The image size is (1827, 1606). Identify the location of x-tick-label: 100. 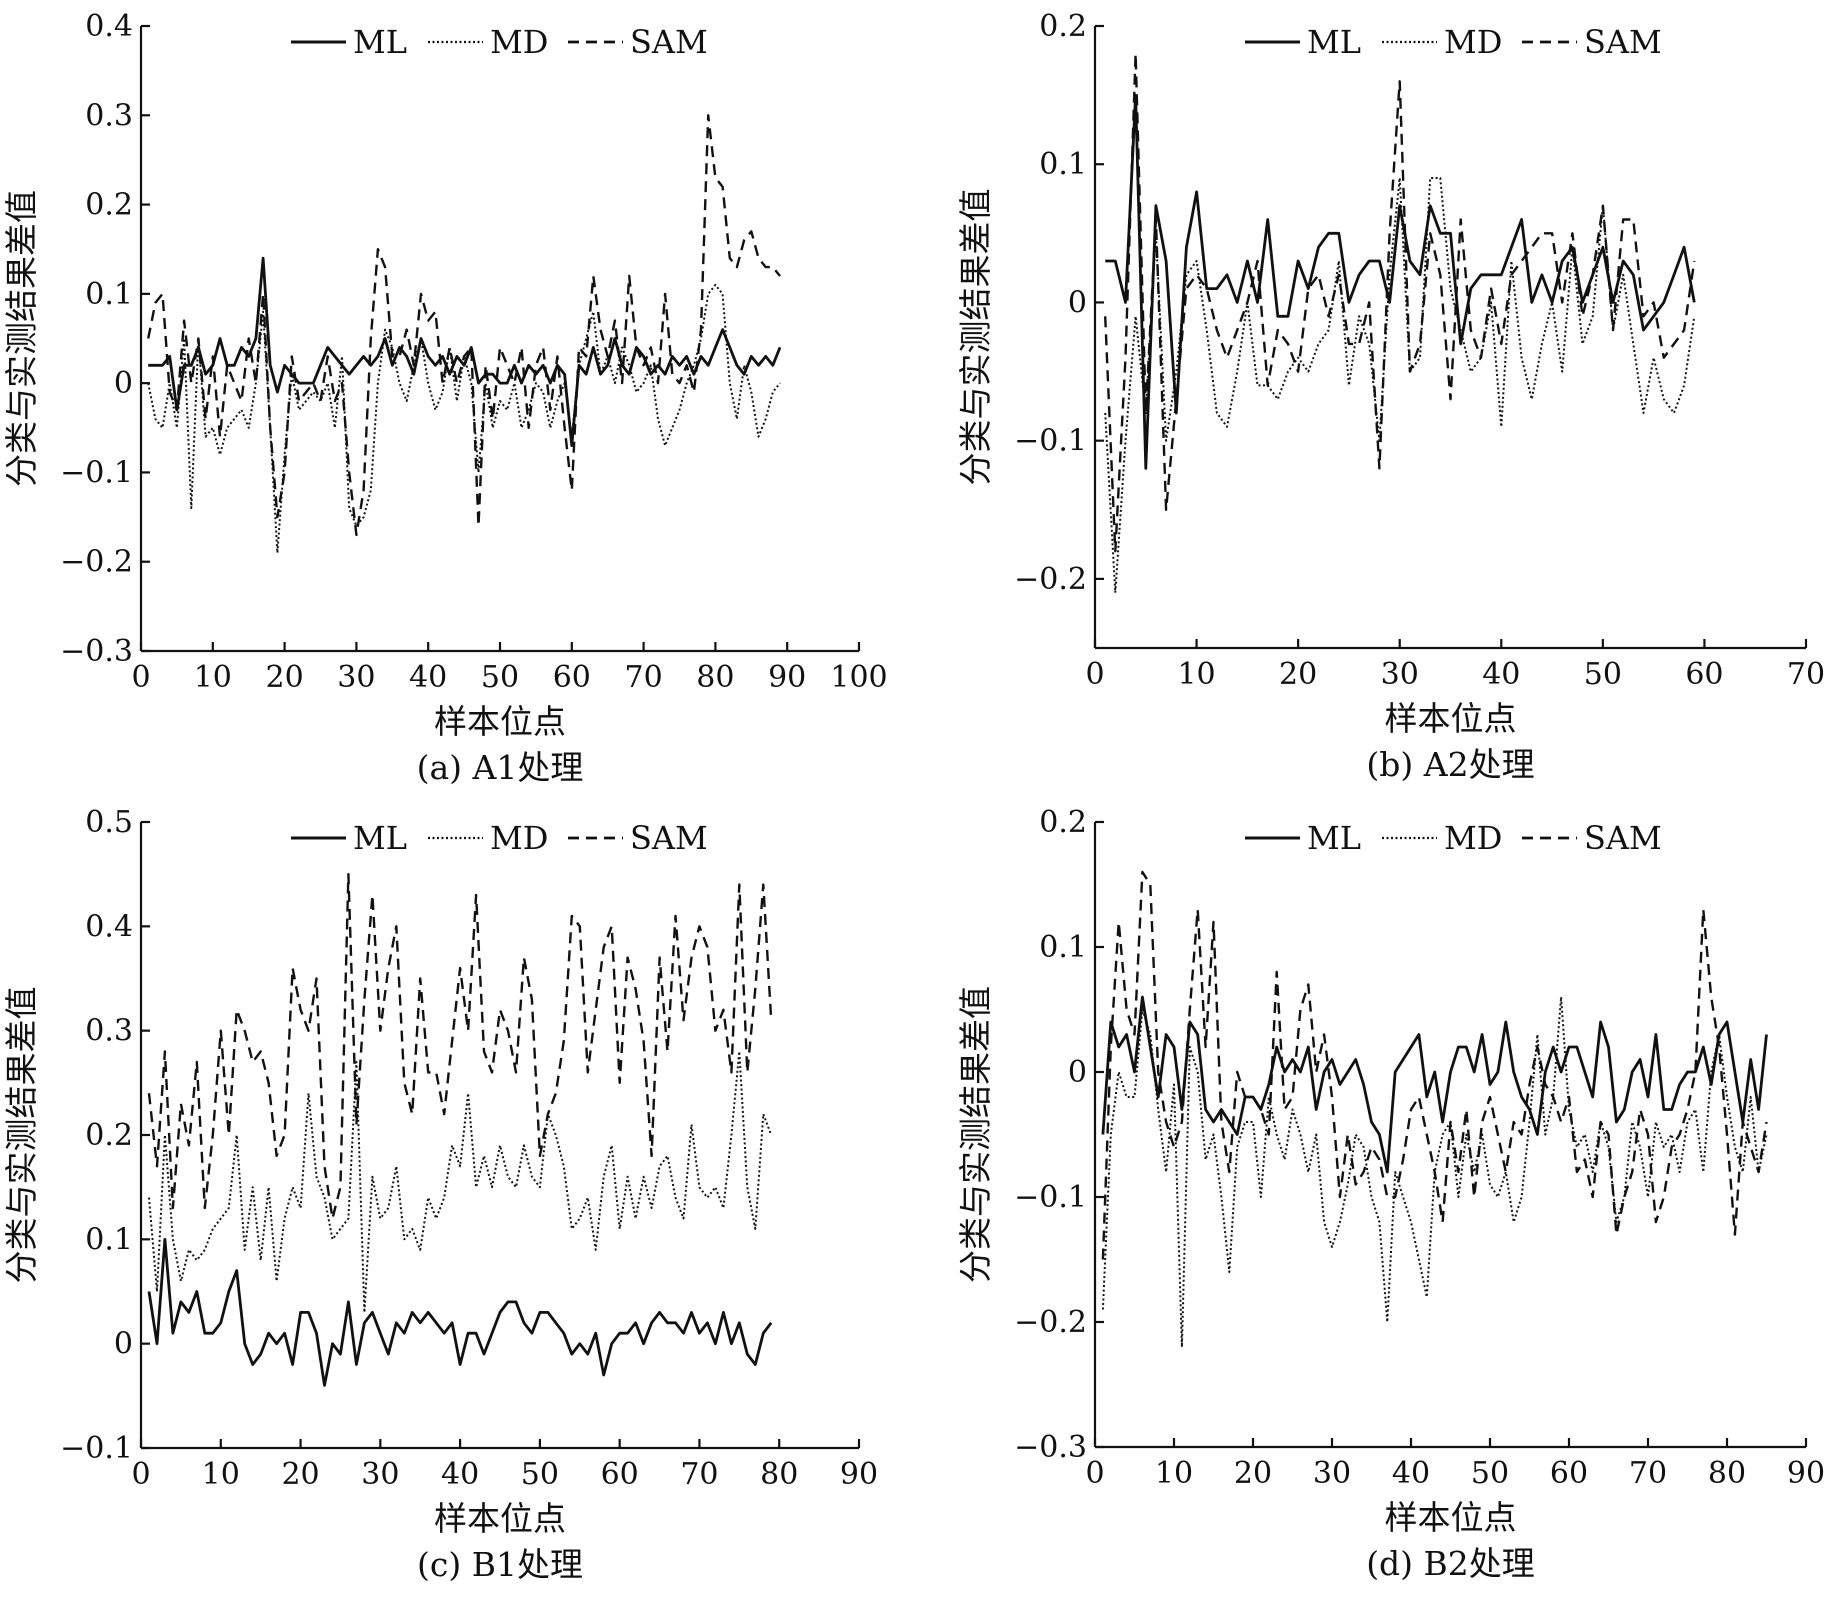
(858, 677).